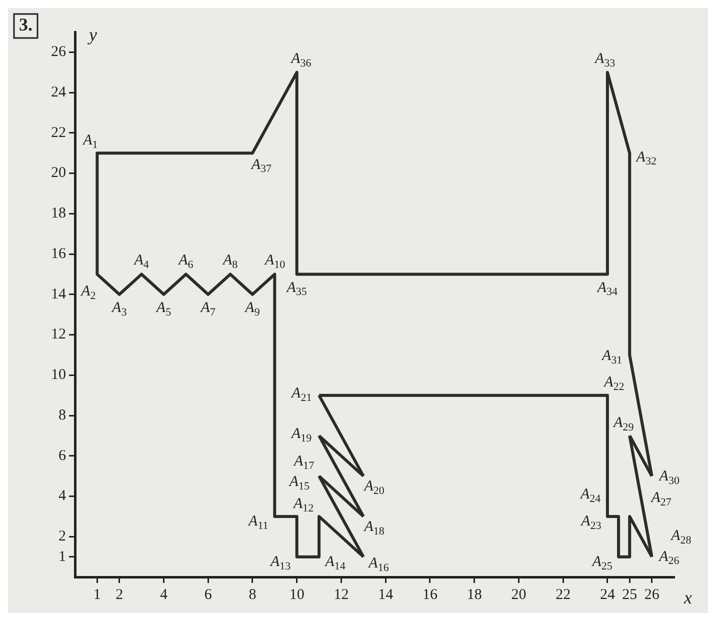  I want to click on x-tick-label: 1, so click(97, 594).